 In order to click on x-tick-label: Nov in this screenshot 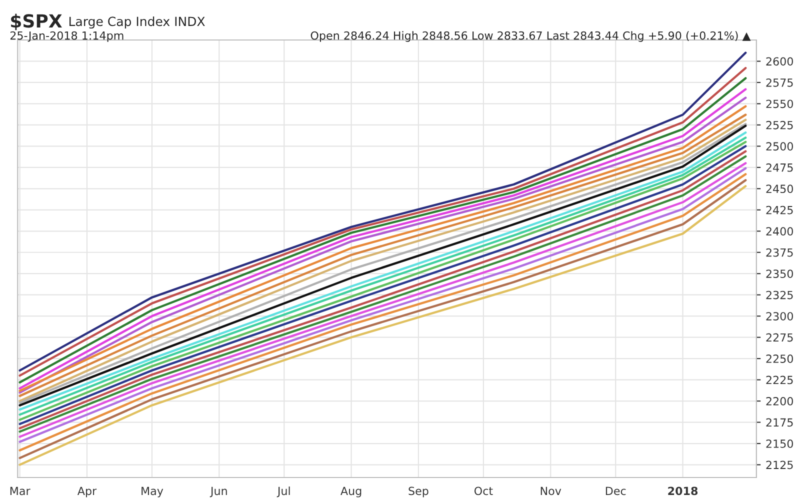, I will do `click(551, 491)`.